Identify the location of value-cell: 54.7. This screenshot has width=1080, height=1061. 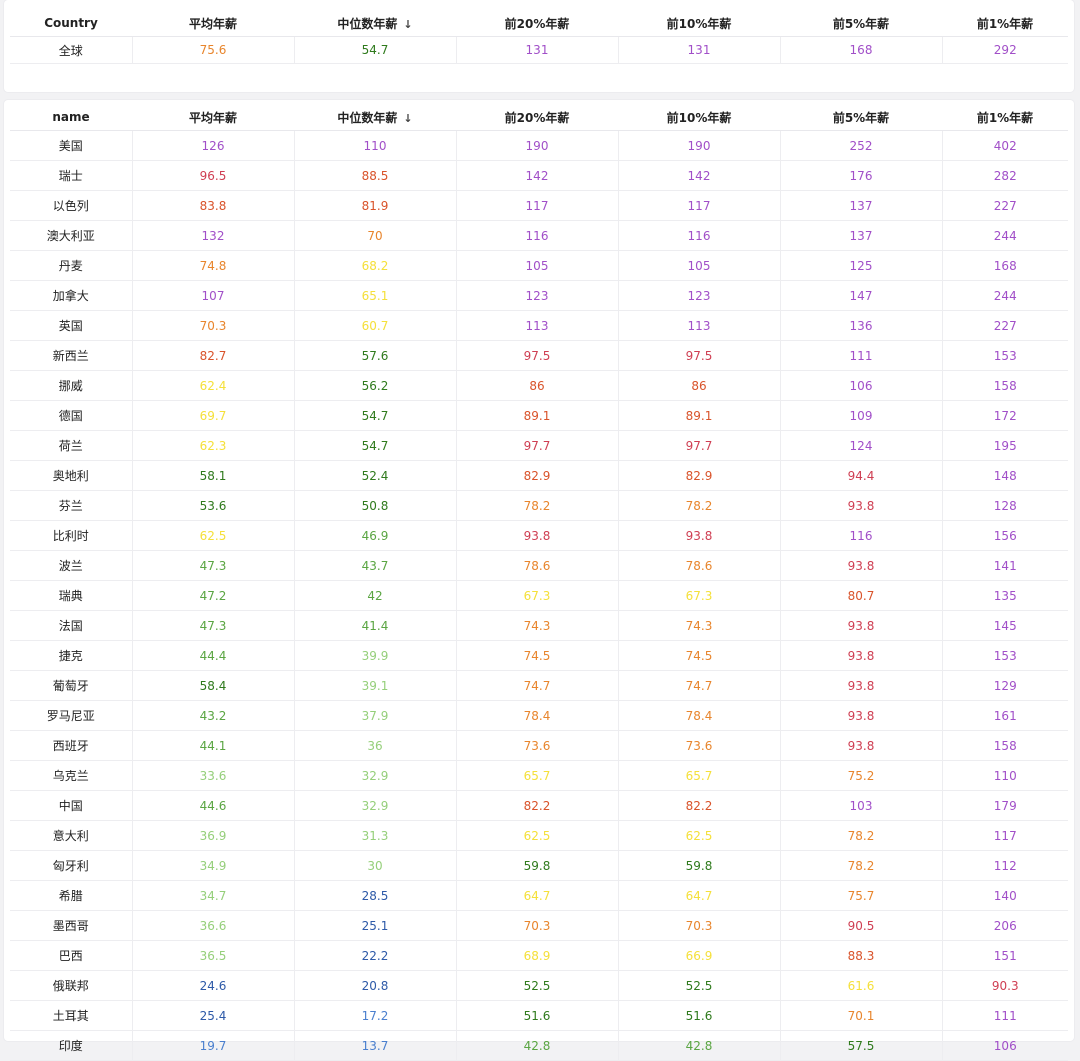
(375, 415).